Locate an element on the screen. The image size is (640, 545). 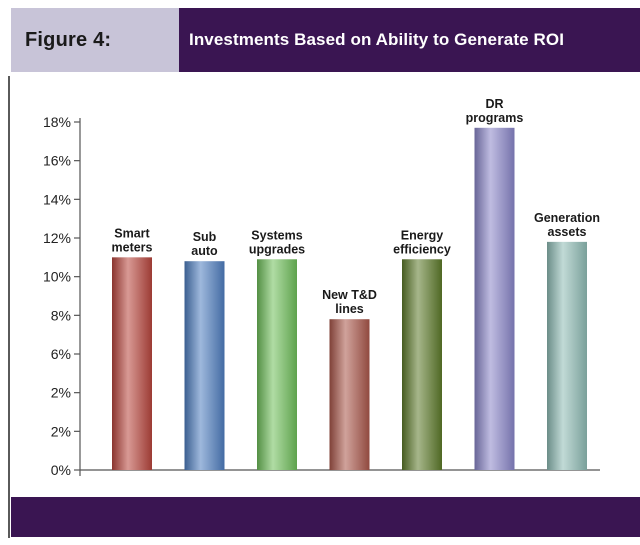
y-tick-label: 0% is located at coordinates (61, 470).